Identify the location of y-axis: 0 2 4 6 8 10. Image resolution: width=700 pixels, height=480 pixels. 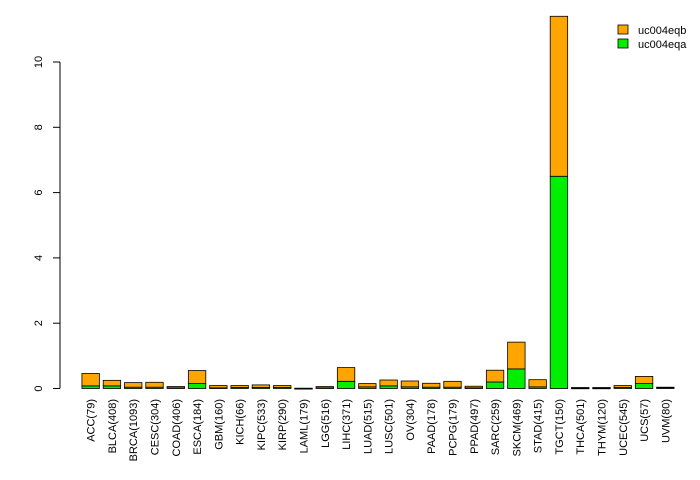
(47, 224).